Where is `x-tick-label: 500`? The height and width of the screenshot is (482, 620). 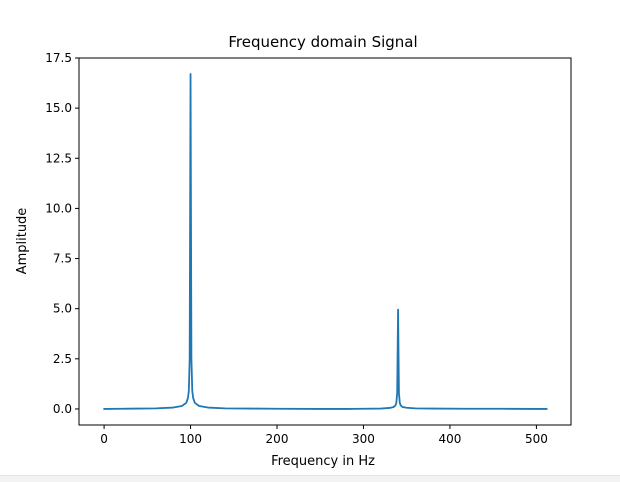
x-tick-label: 500 is located at coordinates (536, 439).